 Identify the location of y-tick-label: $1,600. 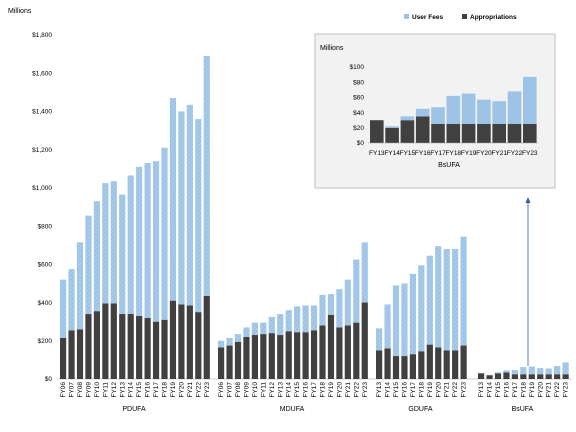
(42, 73).